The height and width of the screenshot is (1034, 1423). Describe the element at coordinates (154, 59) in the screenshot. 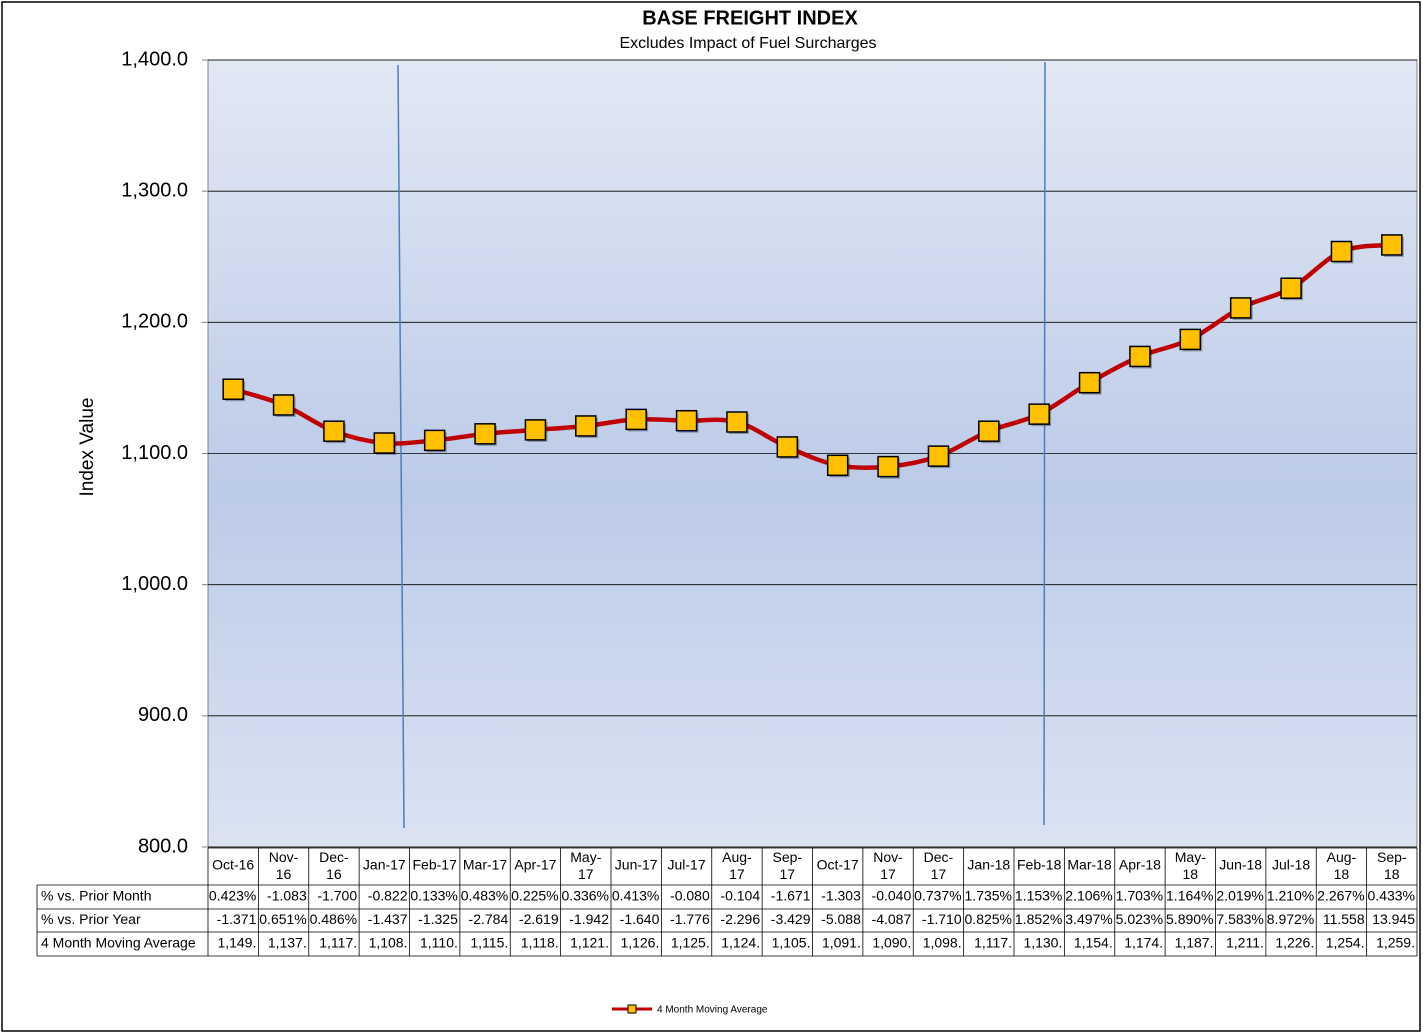

I see `y-tick-label: 1,400.0` at that location.